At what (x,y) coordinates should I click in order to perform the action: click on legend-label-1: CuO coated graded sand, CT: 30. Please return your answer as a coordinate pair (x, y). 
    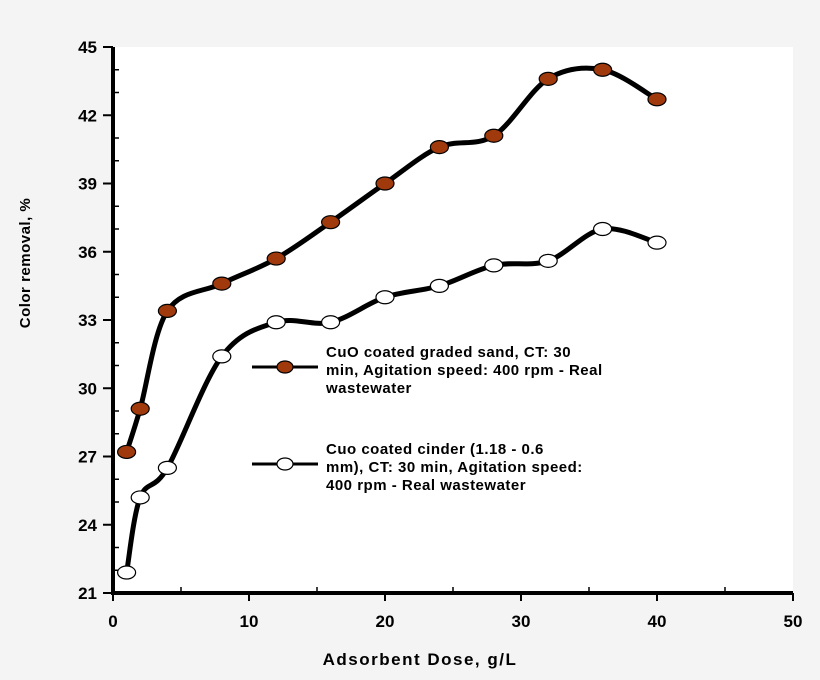
    Looking at the image, I should click on (448, 352).